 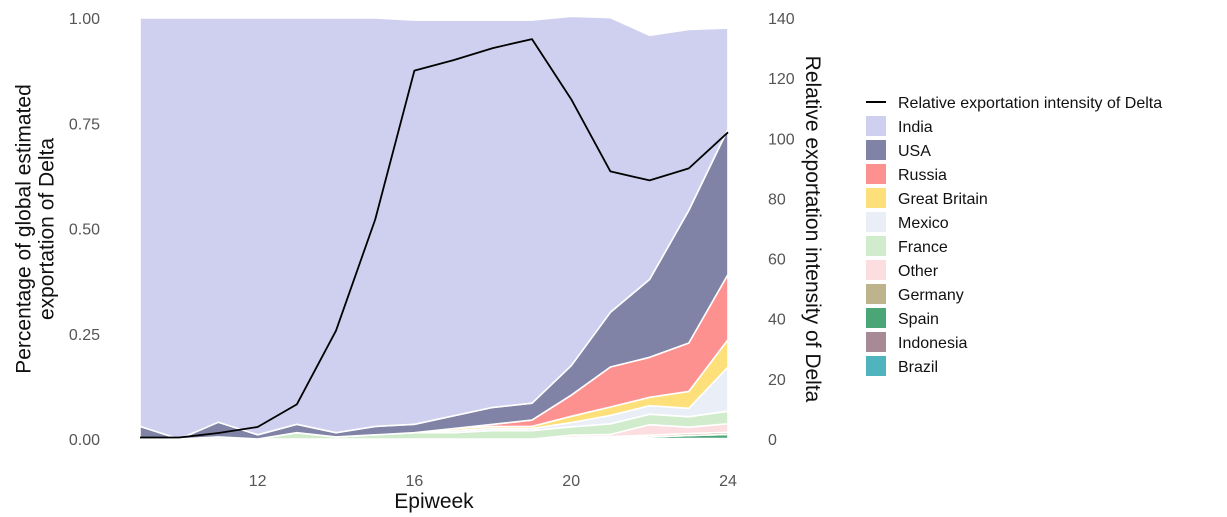 What do you see at coordinates (84, 19) in the screenshot?
I see `y-left-tick-label: 1.00` at bounding box center [84, 19].